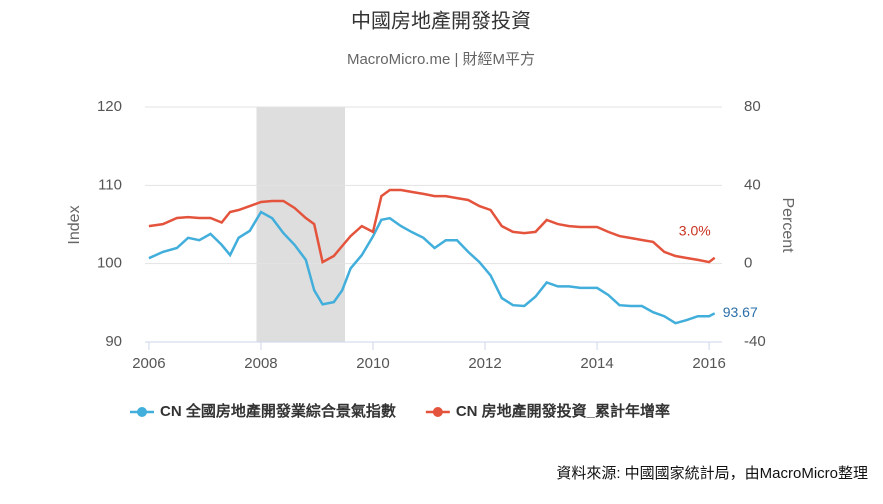 The height and width of the screenshot is (504, 883). I want to click on y-axis-label: Index, so click(74, 224).